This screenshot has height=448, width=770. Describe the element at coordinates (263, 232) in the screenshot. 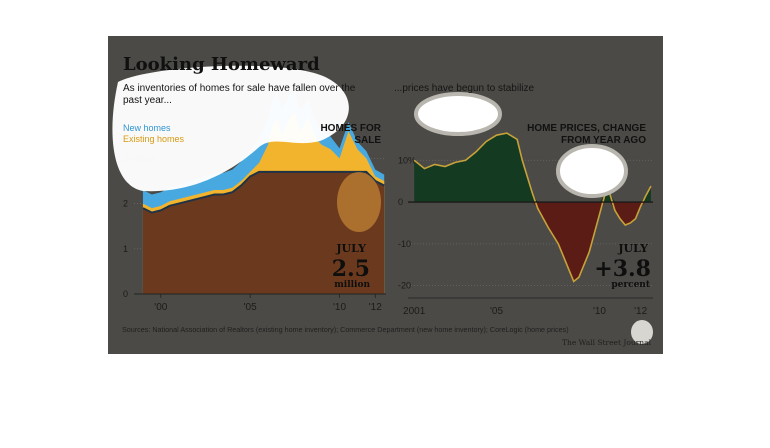

I see `inventory-body` at that location.